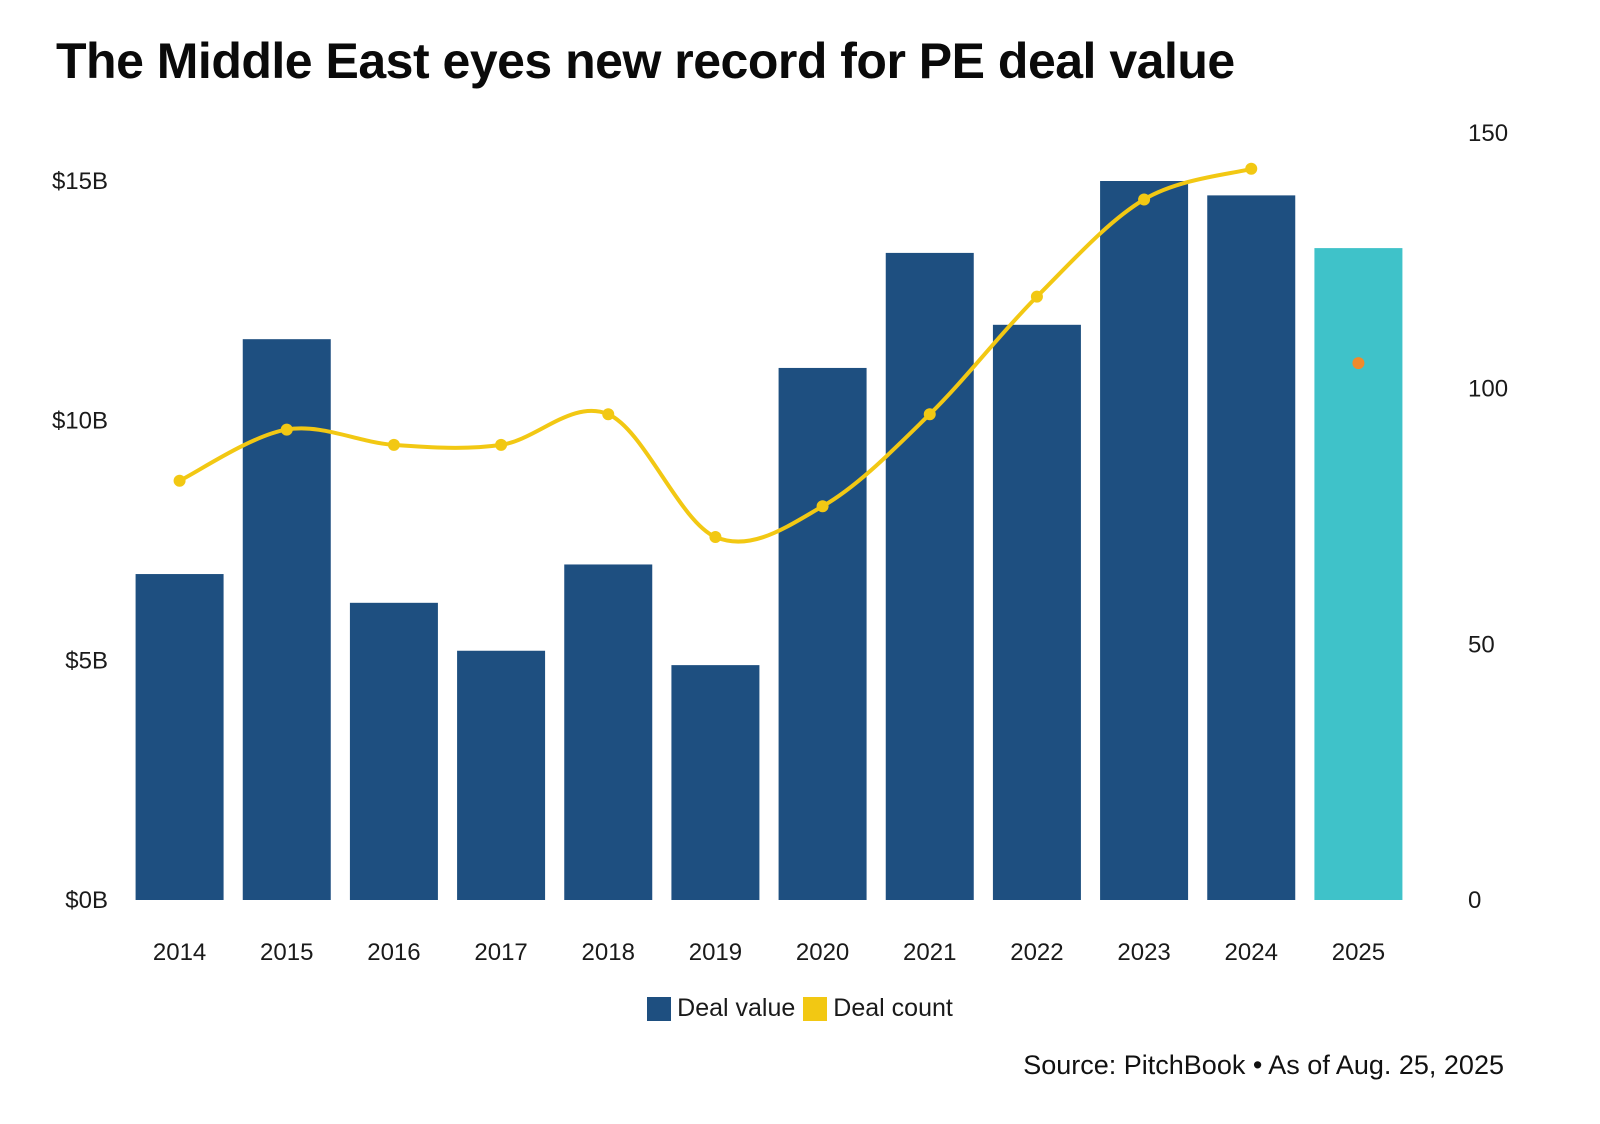 The width and height of the screenshot is (1600, 1124). What do you see at coordinates (1251, 168) in the screenshot?
I see `deal-count-point-2024` at bounding box center [1251, 168].